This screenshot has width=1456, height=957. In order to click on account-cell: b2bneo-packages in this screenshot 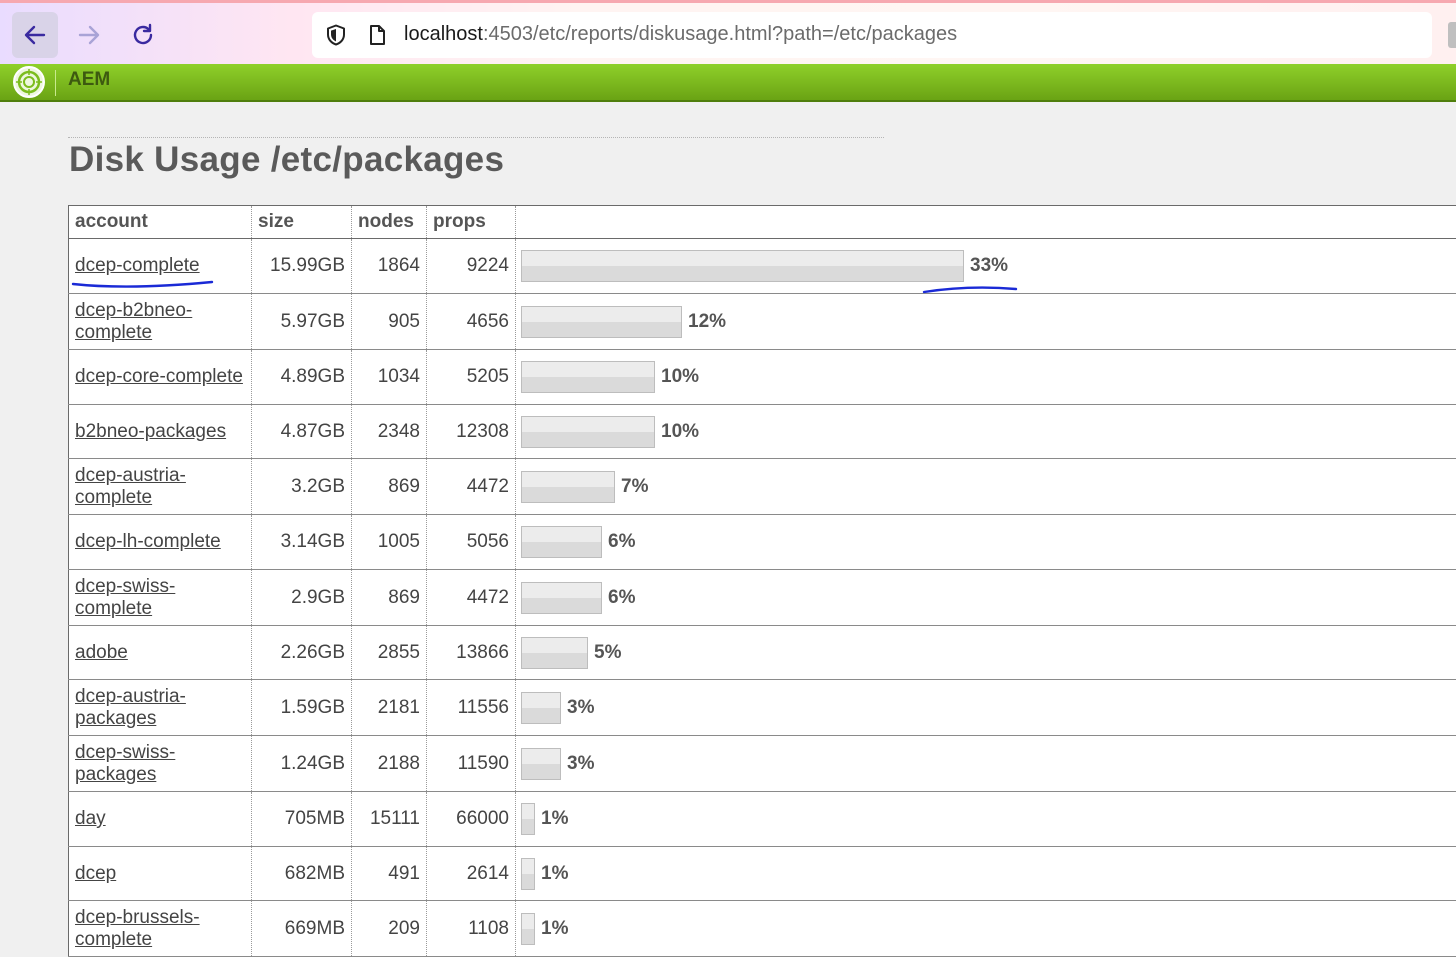, I will do `click(160, 431)`.